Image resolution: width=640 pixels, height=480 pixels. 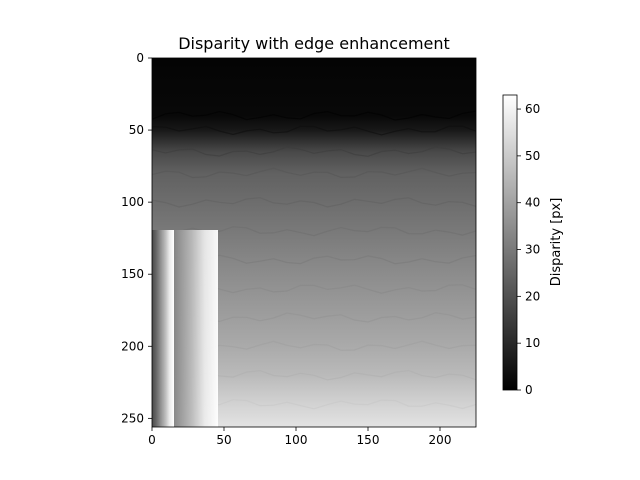 I want to click on y-tick-label: 150, so click(x=132, y=274).